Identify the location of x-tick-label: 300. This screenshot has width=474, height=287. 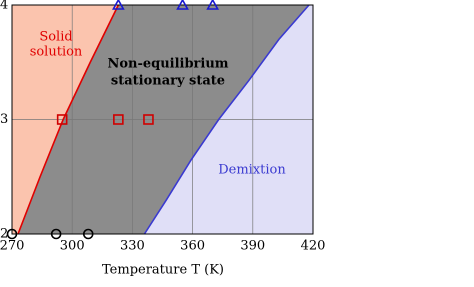
(72, 246).